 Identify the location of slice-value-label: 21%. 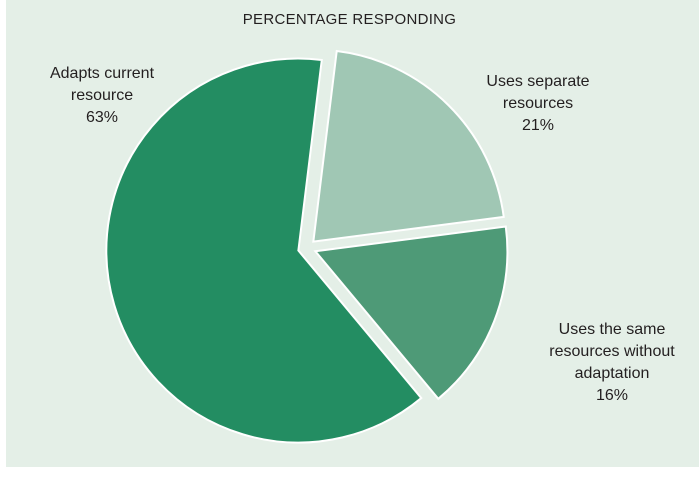
(538, 125).